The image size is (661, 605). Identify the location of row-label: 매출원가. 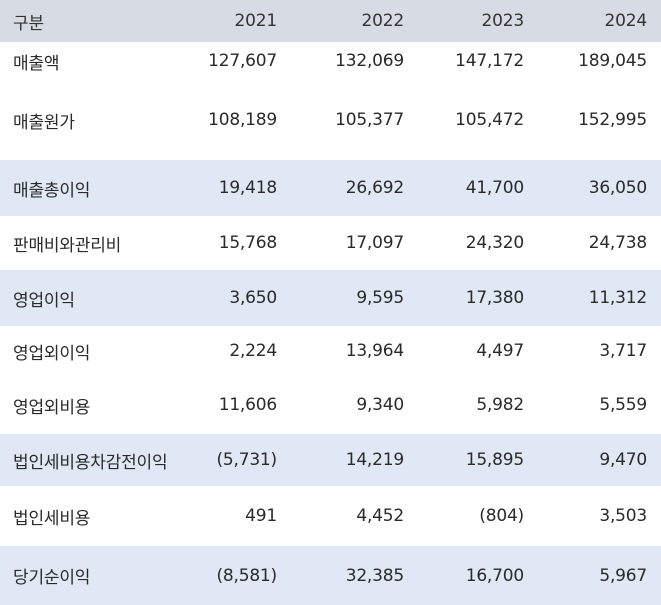
(44, 122).